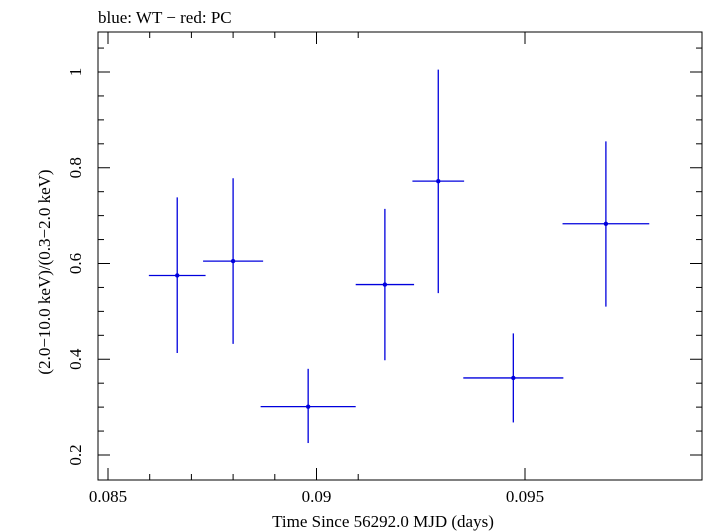 The image size is (705, 532). What do you see at coordinates (75, 454) in the screenshot?
I see `y-tick-label: 0.2` at bounding box center [75, 454].